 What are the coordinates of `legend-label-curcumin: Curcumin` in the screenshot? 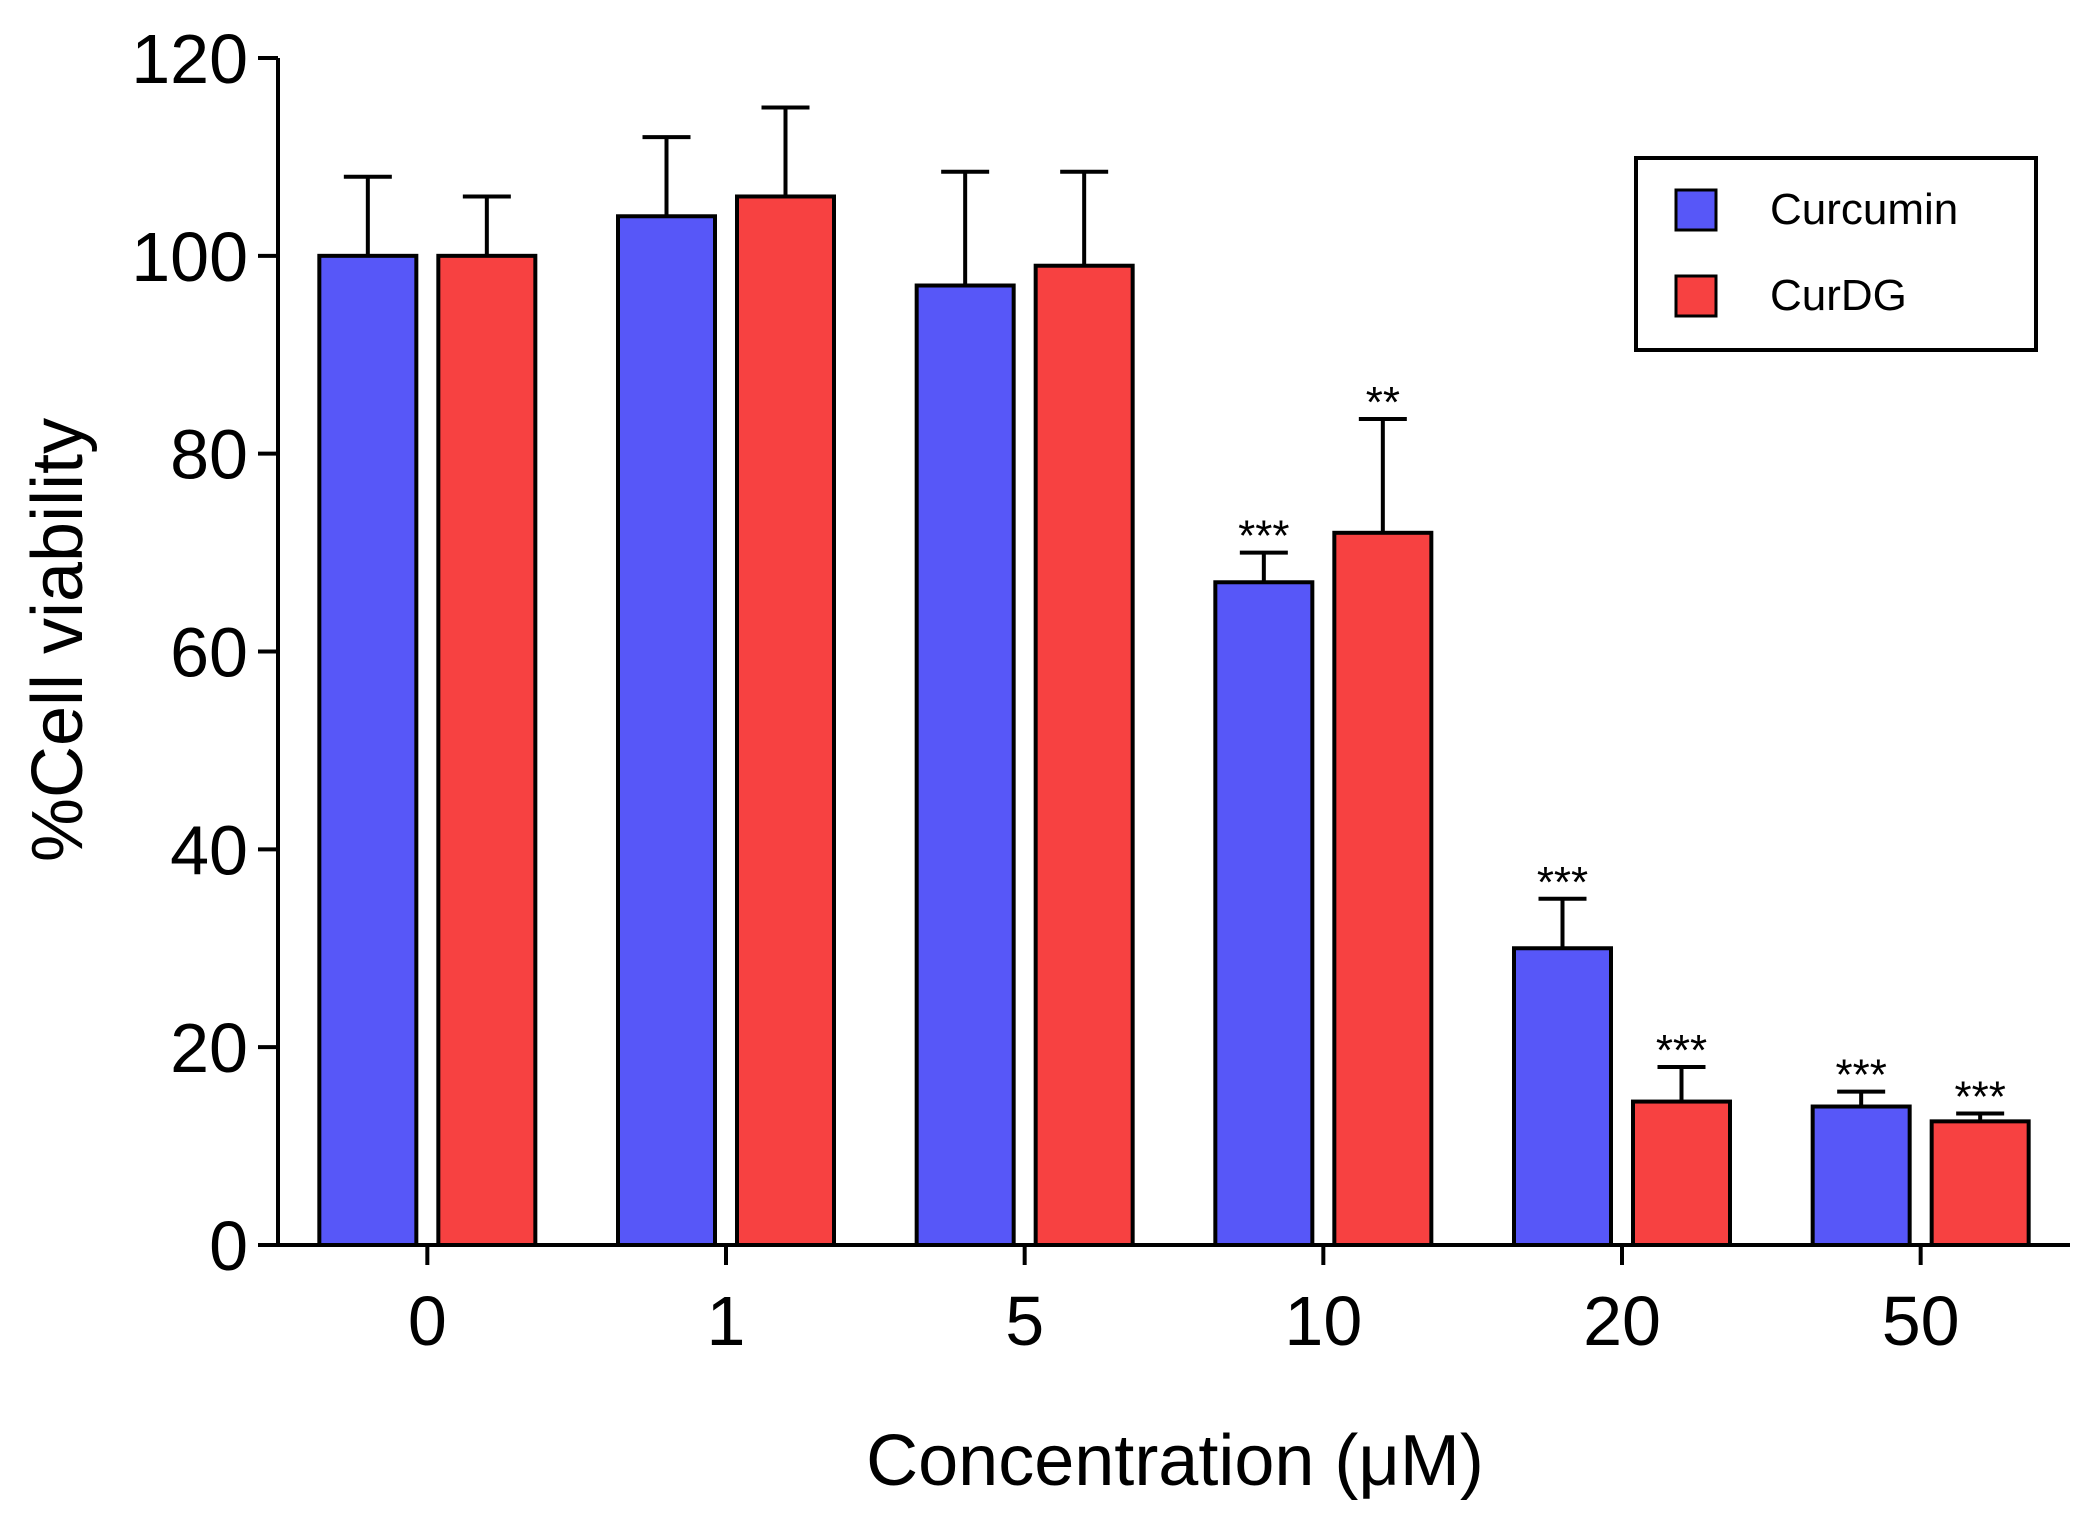 It's located at (1864, 209).